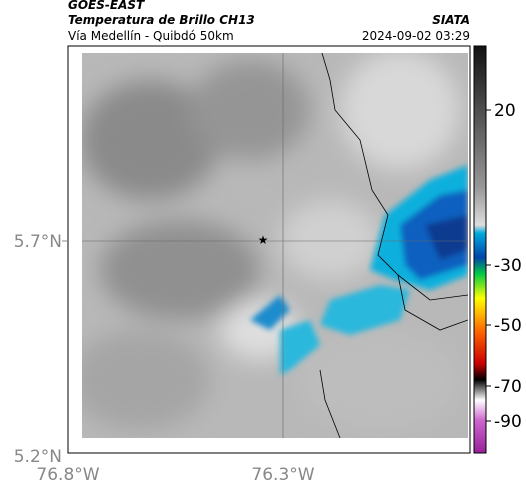  Describe the element at coordinates (505, 111) in the screenshot. I see `colorbar-tick: 20` at that location.